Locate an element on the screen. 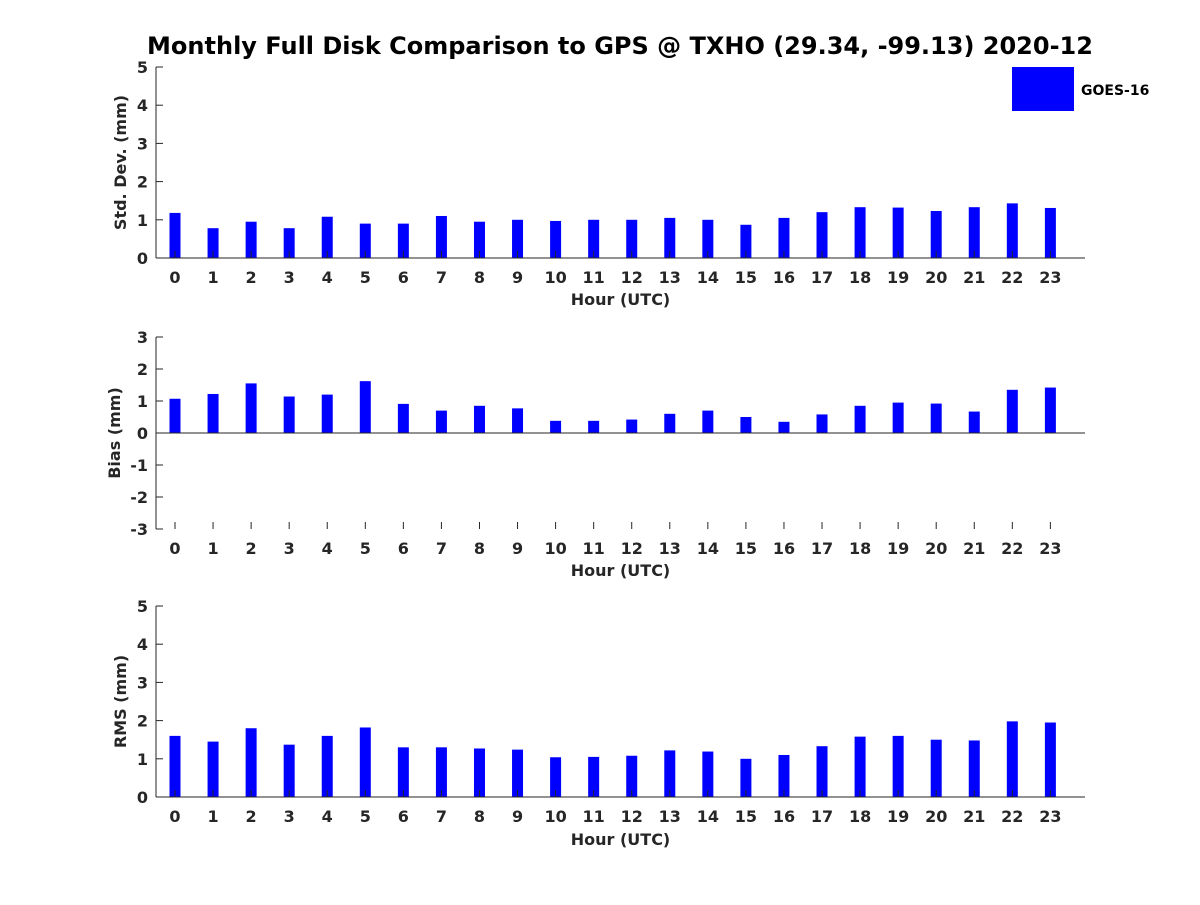 This screenshot has height=905, width=1200. y-tick-label: 1 is located at coordinates (142, 220).